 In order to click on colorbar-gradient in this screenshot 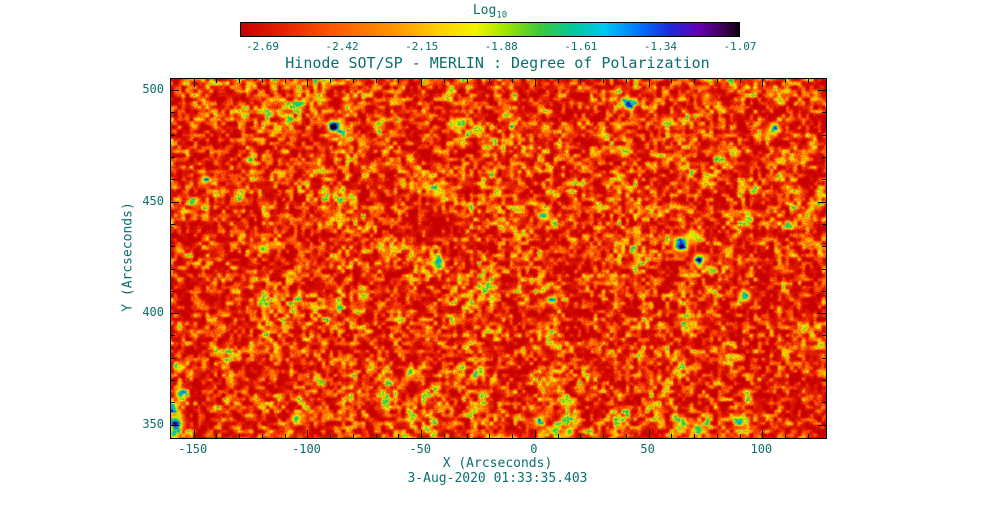, I will do `click(490, 29)`.